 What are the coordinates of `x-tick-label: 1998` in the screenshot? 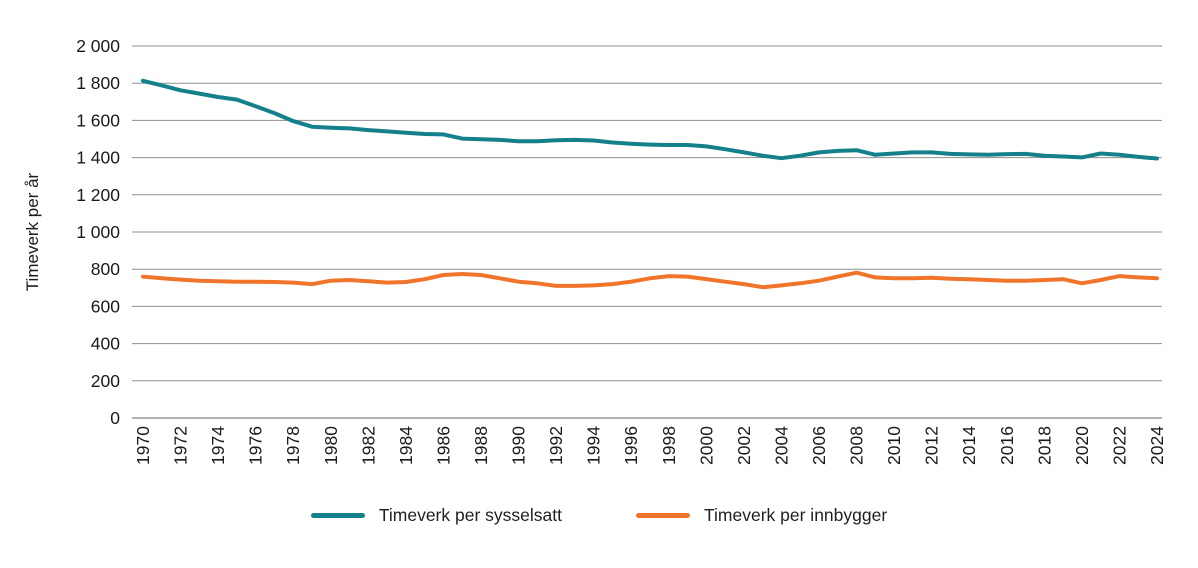 It's located at (669, 445).